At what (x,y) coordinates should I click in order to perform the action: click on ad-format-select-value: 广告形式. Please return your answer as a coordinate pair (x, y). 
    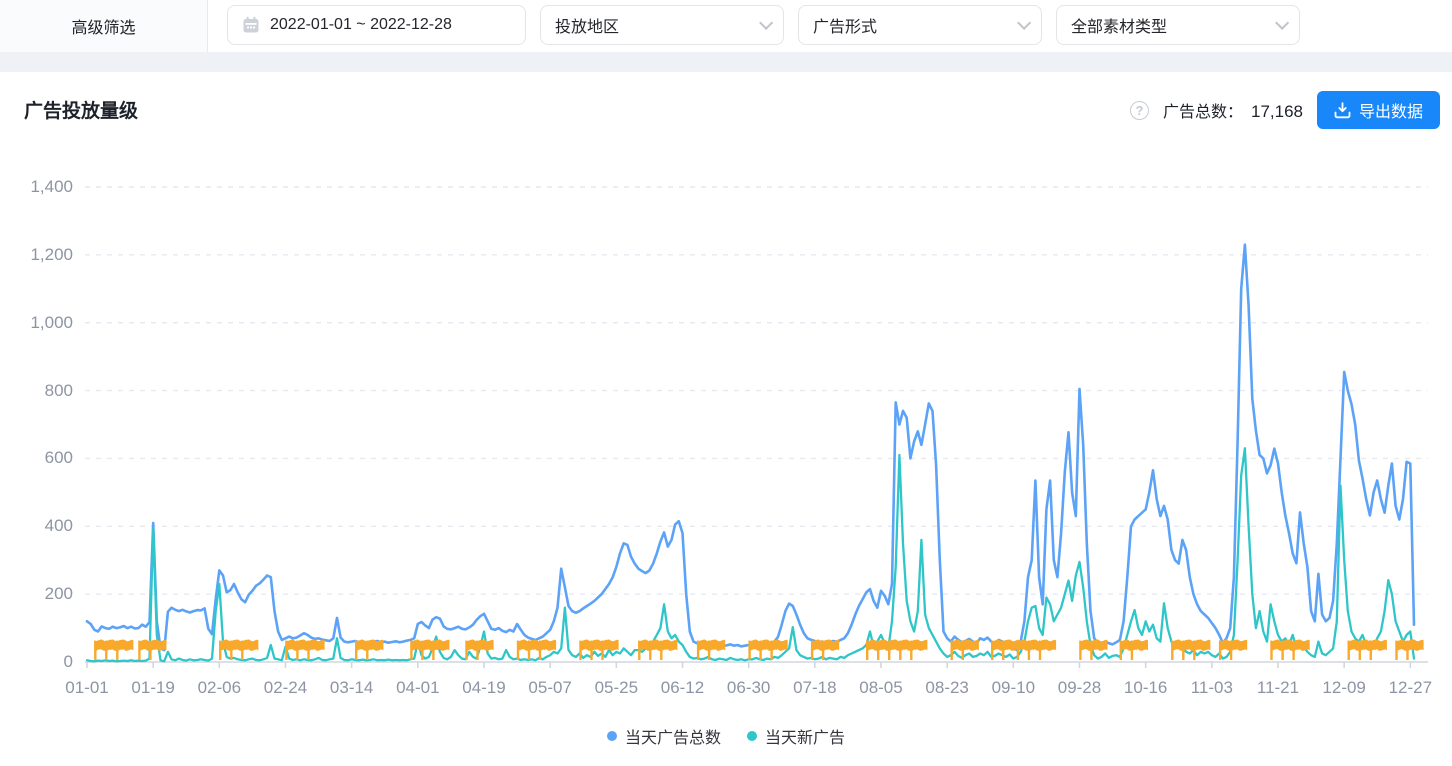
    Looking at the image, I should click on (845, 27).